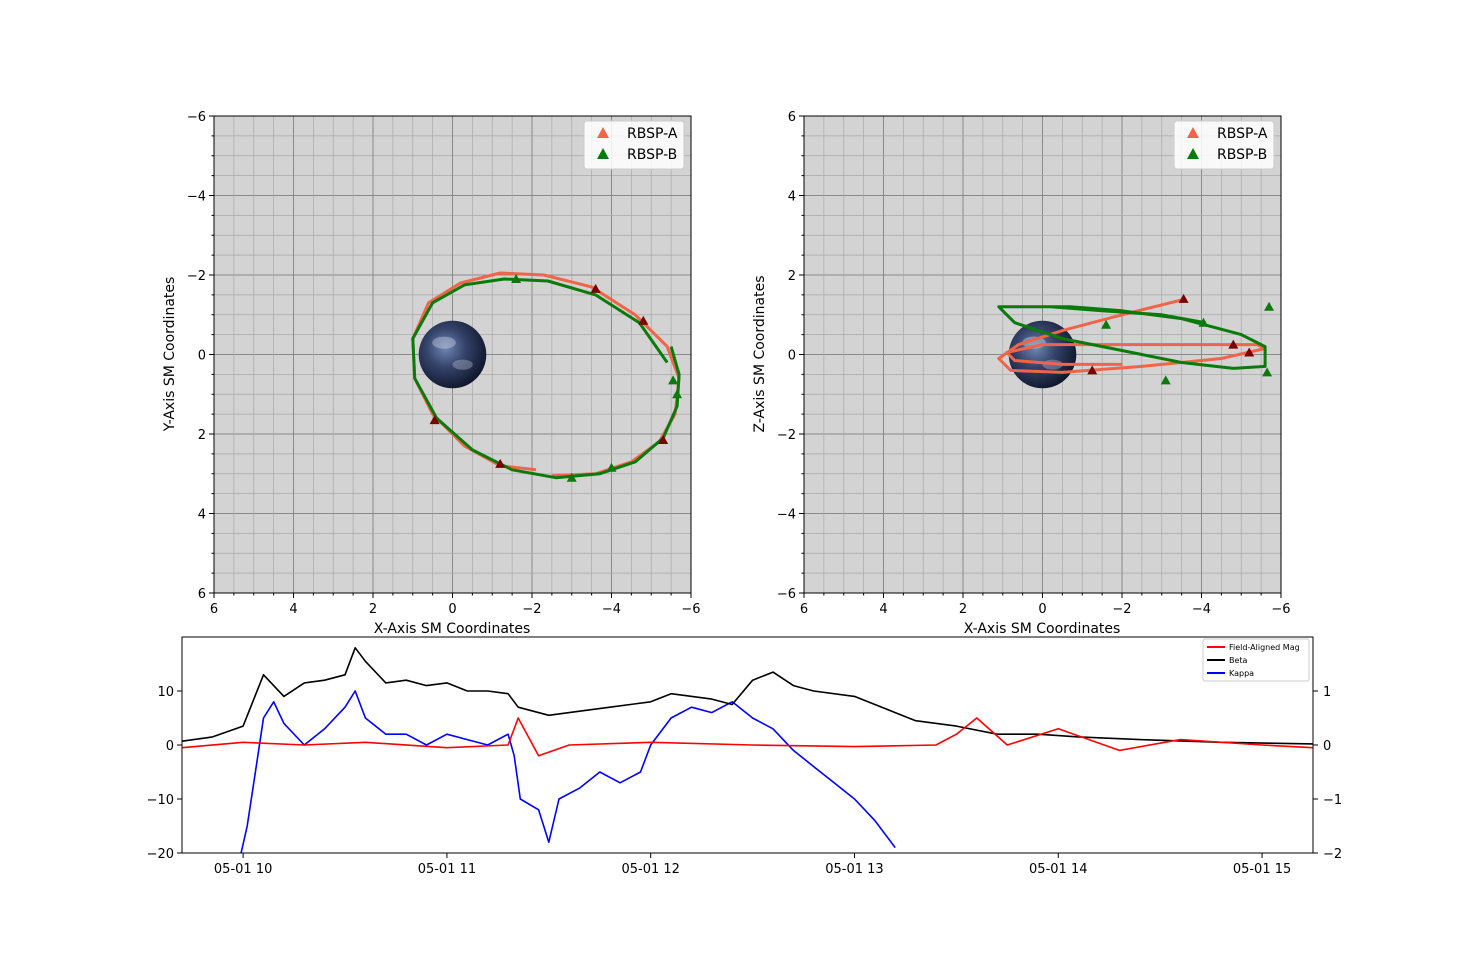  What do you see at coordinates (786, 515) in the screenshot?
I see `y-tick-label: −4` at bounding box center [786, 515].